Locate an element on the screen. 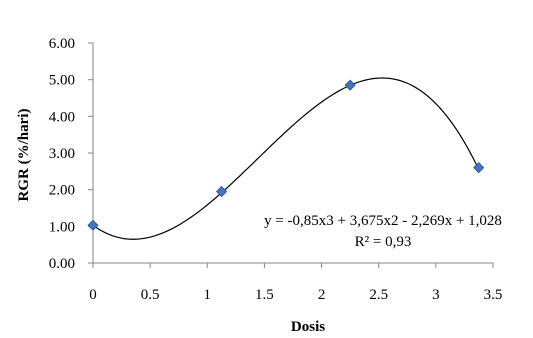  x-tick-label: 1.5 is located at coordinates (264, 295).